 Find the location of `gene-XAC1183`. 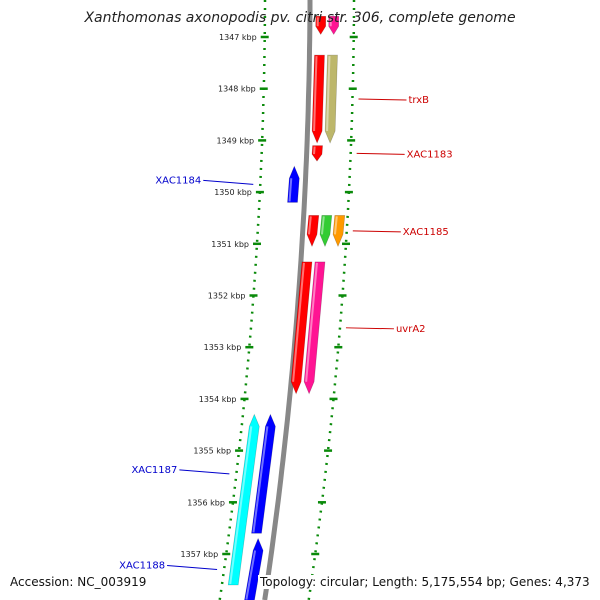

gene-XAC1183 is located at coordinates (317, 153).